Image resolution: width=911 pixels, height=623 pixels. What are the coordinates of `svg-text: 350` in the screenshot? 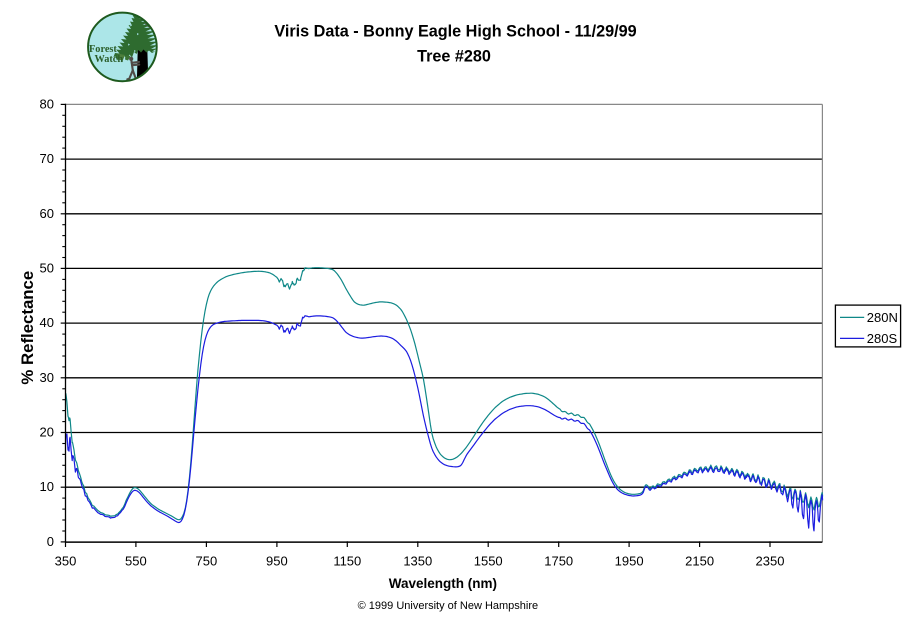 It's located at (66, 561).